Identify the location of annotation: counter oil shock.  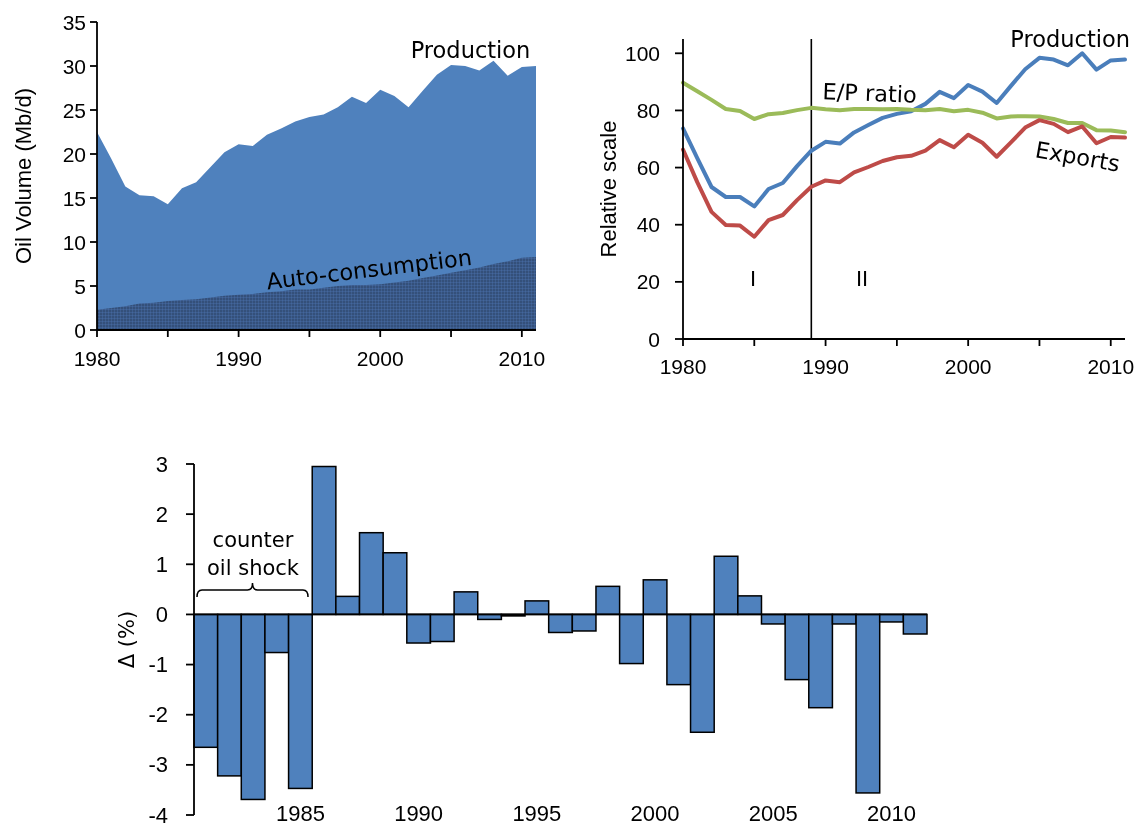
(253, 554).